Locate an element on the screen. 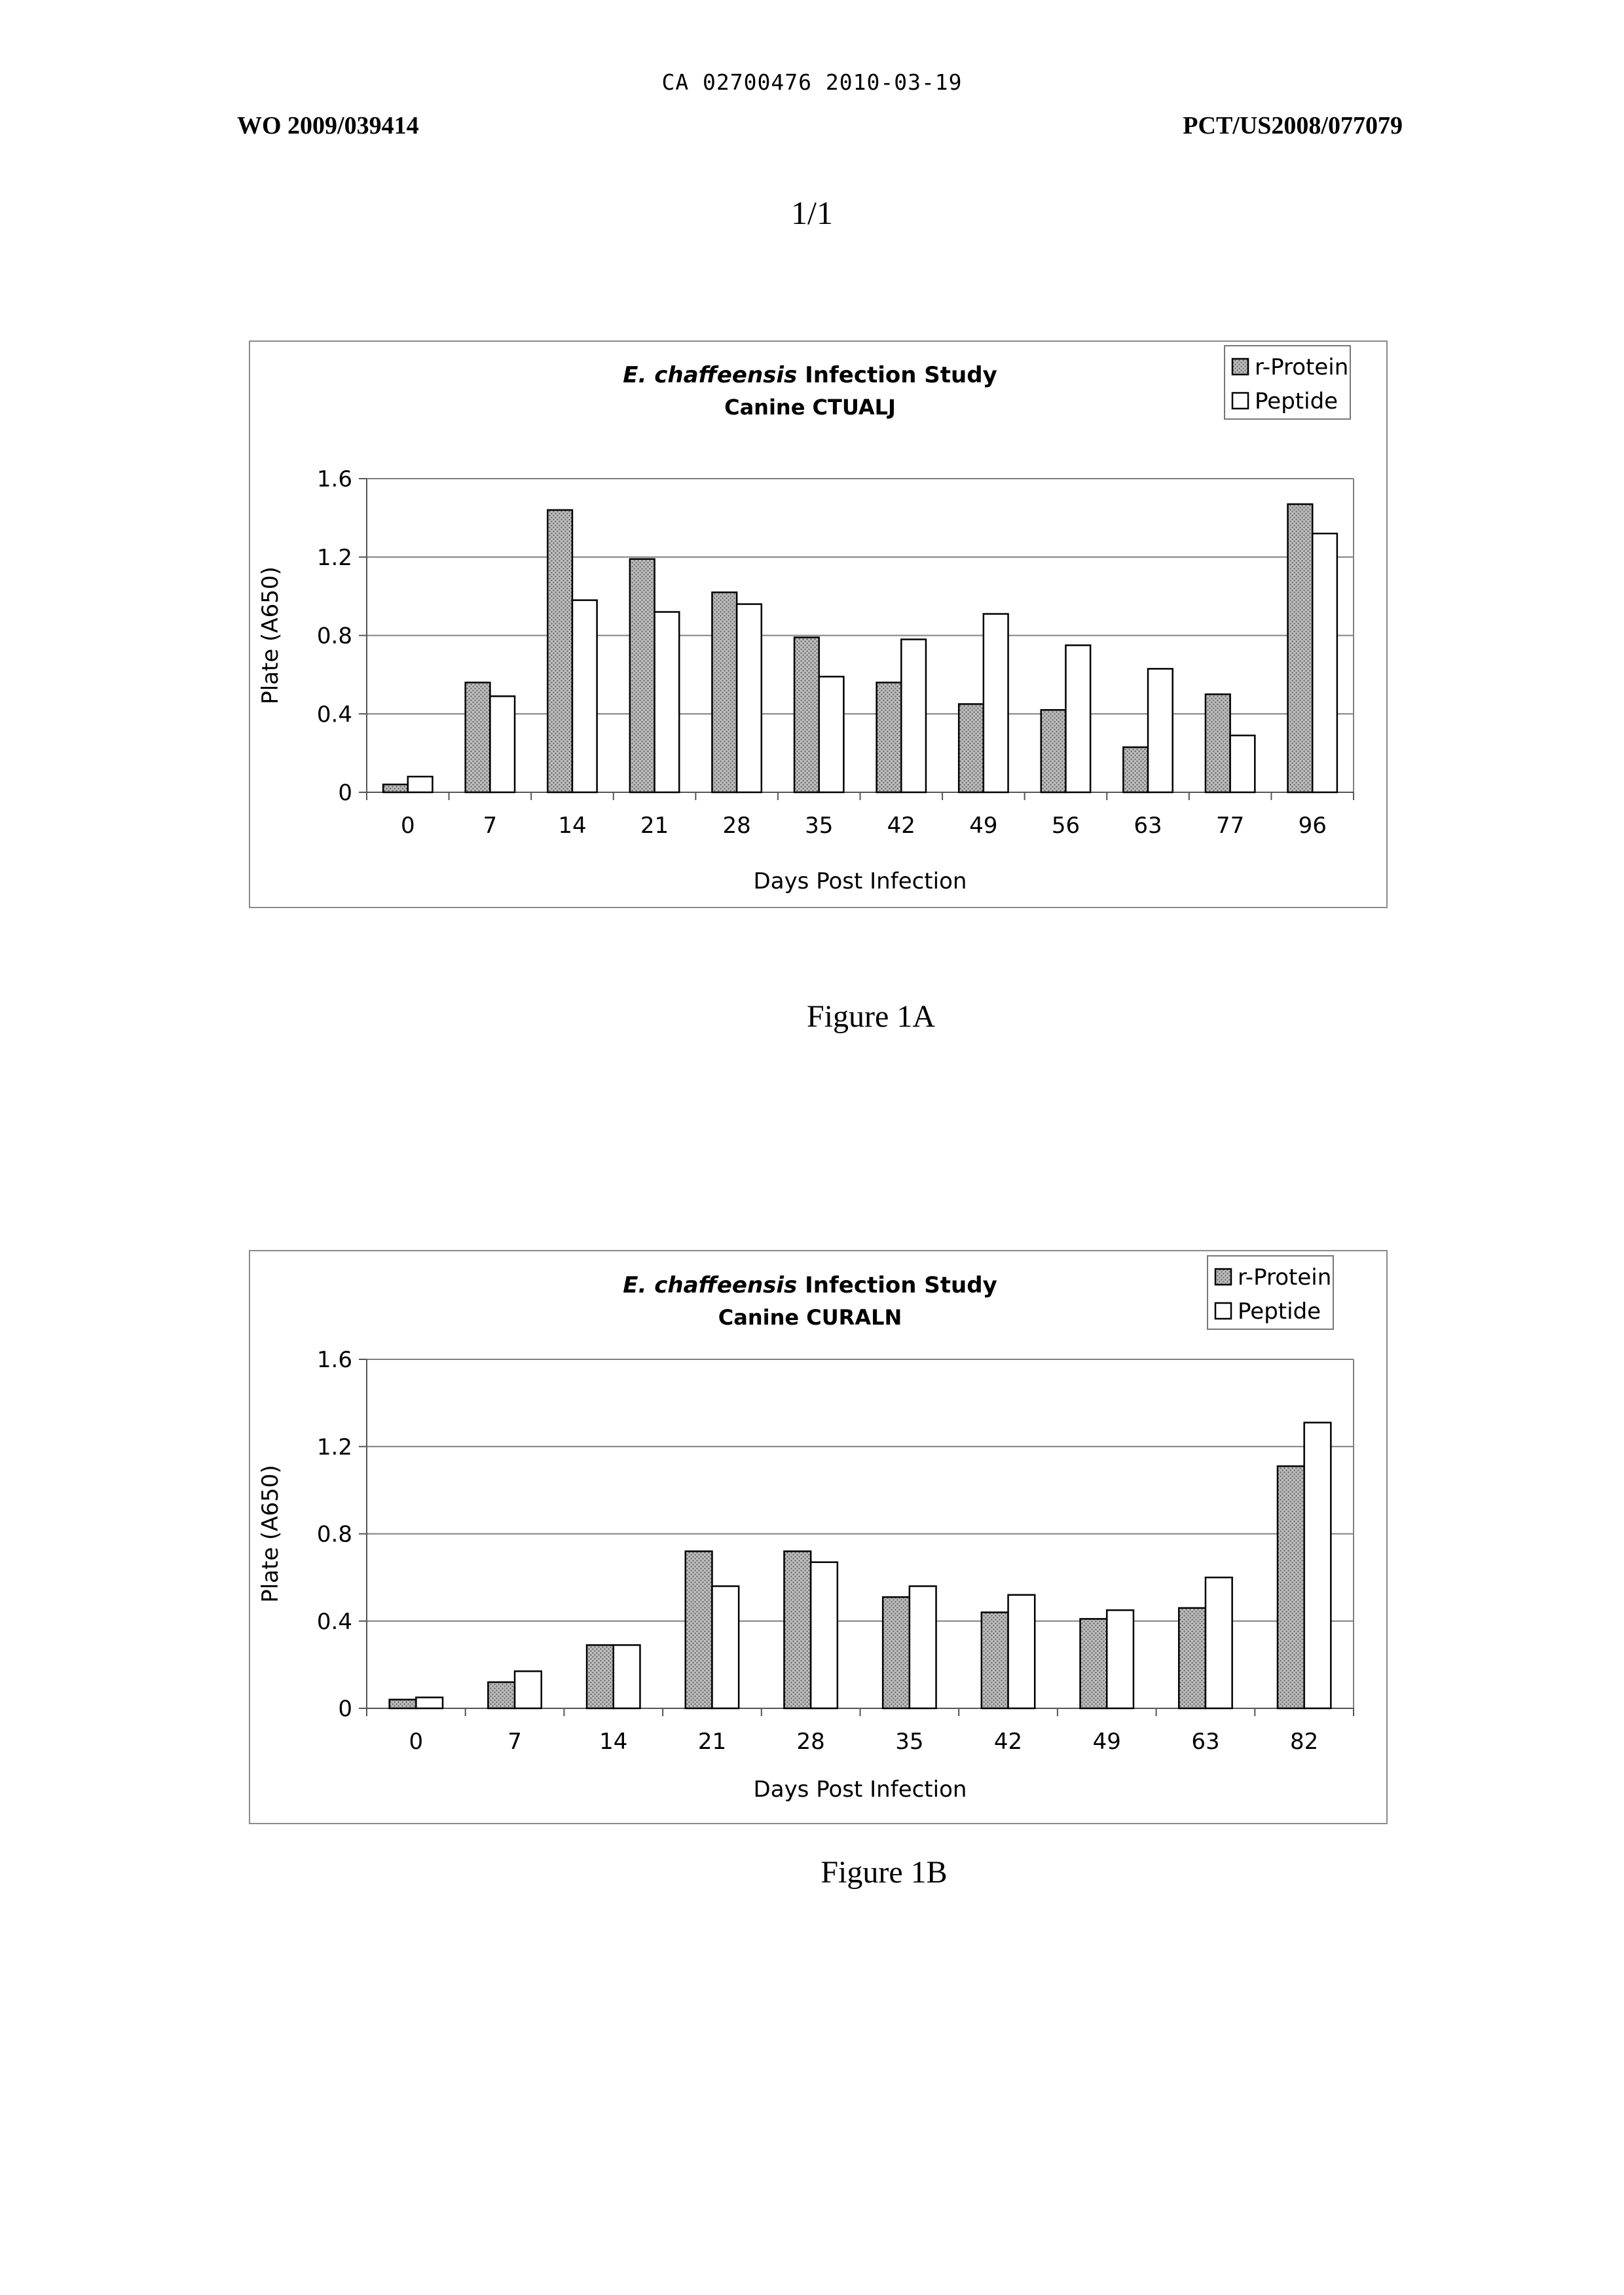 The image size is (1624, 2295). x-tick-label: 77 is located at coordinates (1230, 826).